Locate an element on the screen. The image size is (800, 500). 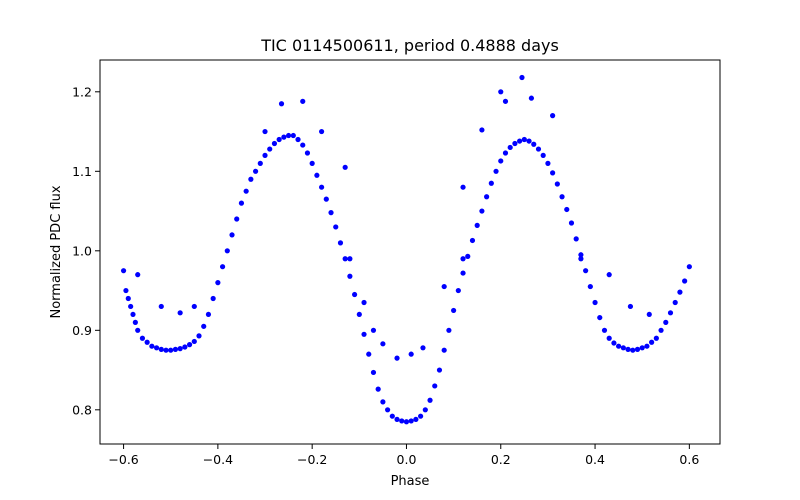
x-tick-label: 0.4 is located at coordinates (595, 459).